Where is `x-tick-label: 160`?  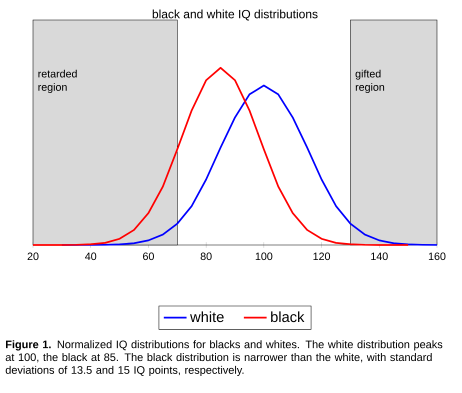
x-tick-label: 160 is located at coordinates (437, 256).